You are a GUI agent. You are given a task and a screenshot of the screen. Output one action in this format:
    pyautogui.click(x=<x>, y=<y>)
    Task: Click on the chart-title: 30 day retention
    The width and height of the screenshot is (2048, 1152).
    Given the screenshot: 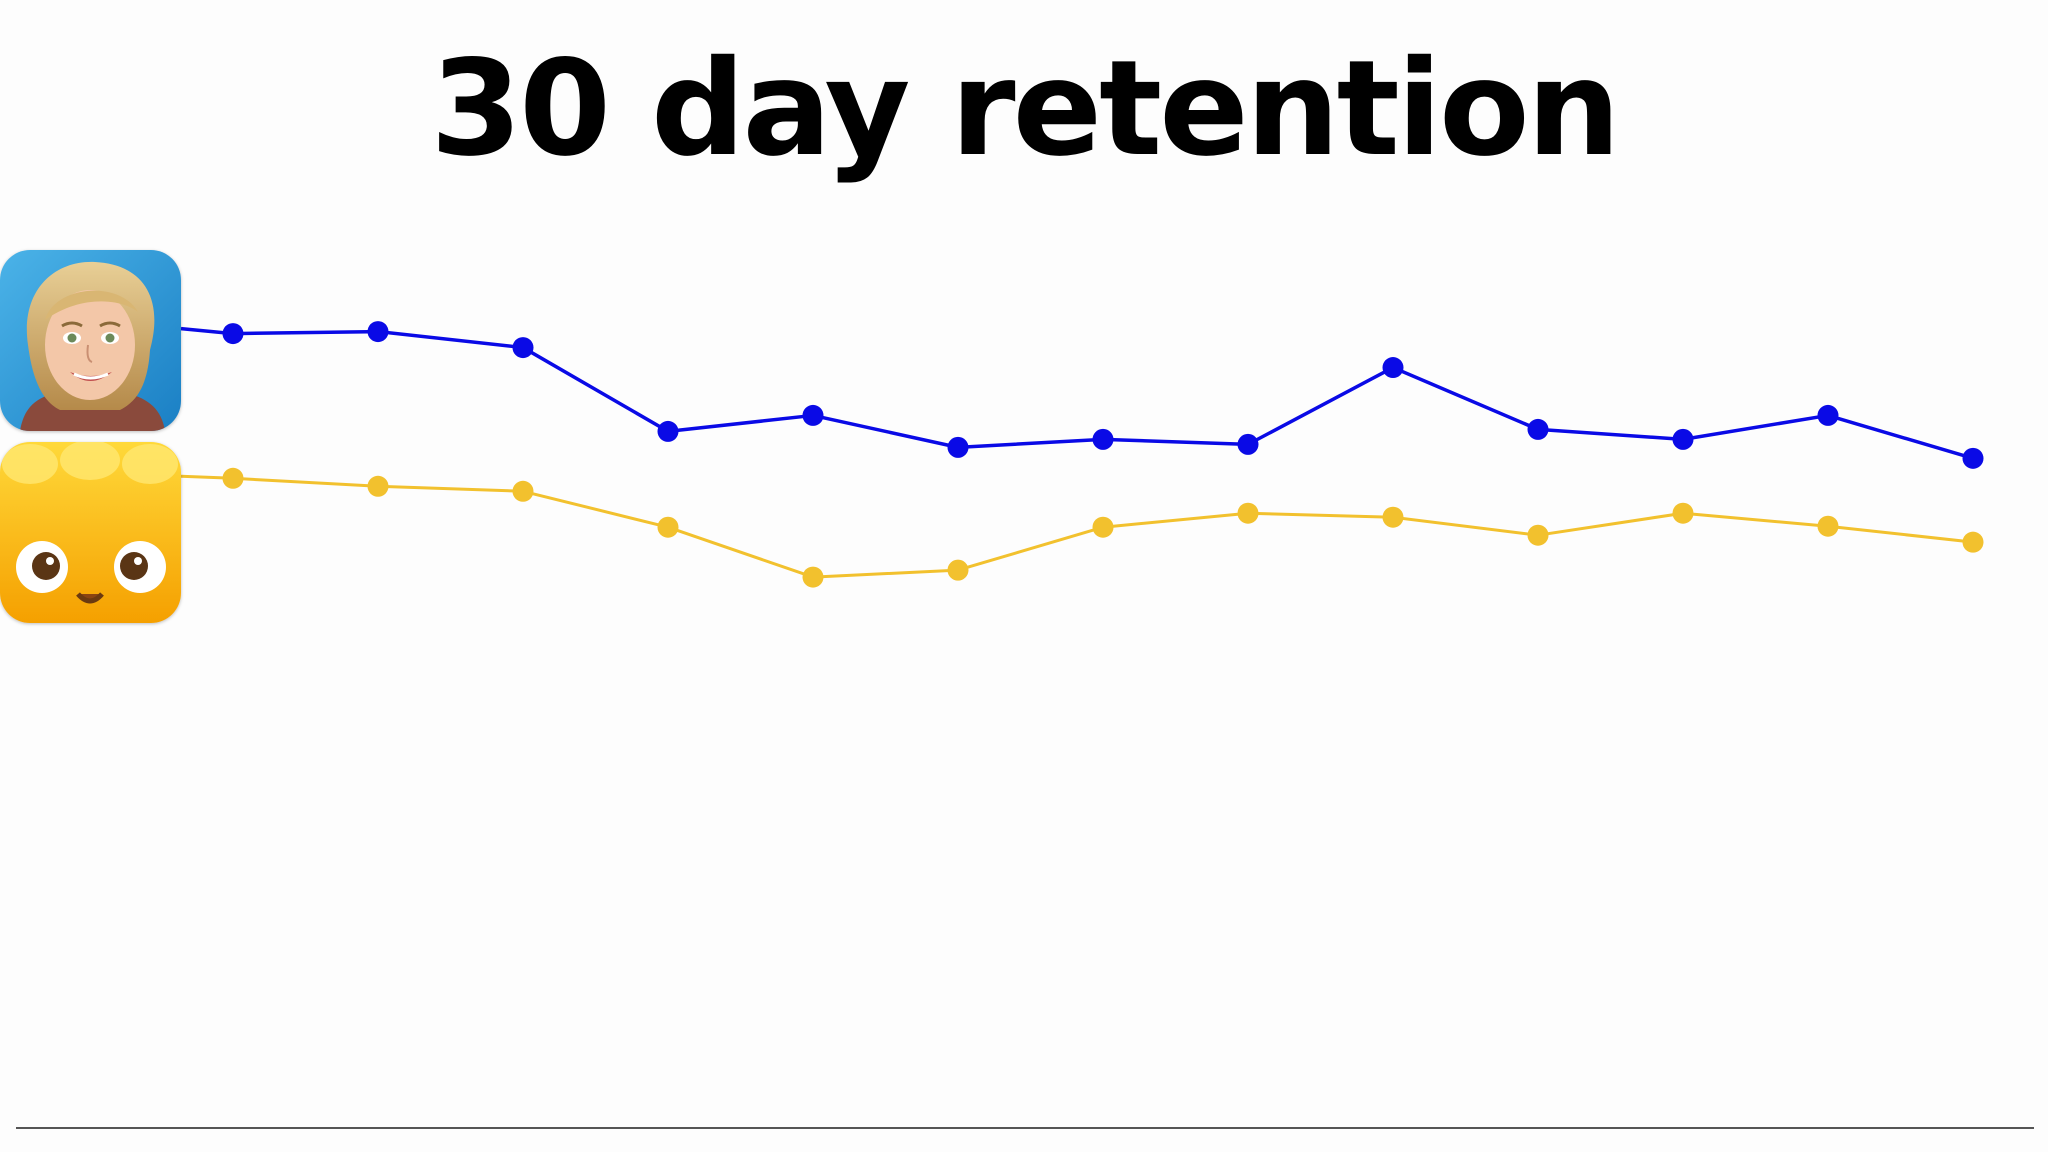 What is the action you would take?
    pyautogui.click(x=1025, y=109)
    